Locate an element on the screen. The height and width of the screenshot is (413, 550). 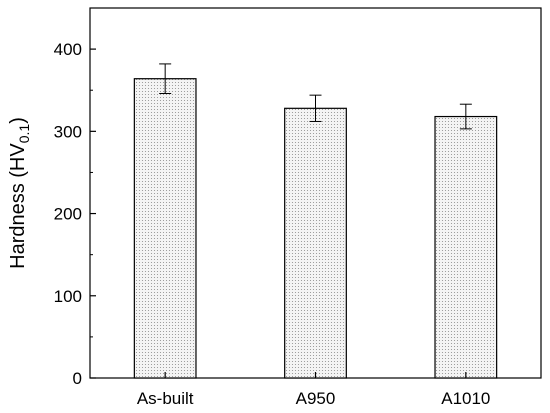
x-axis: As-built A950 A1010 is located at coordinates (313, 390).